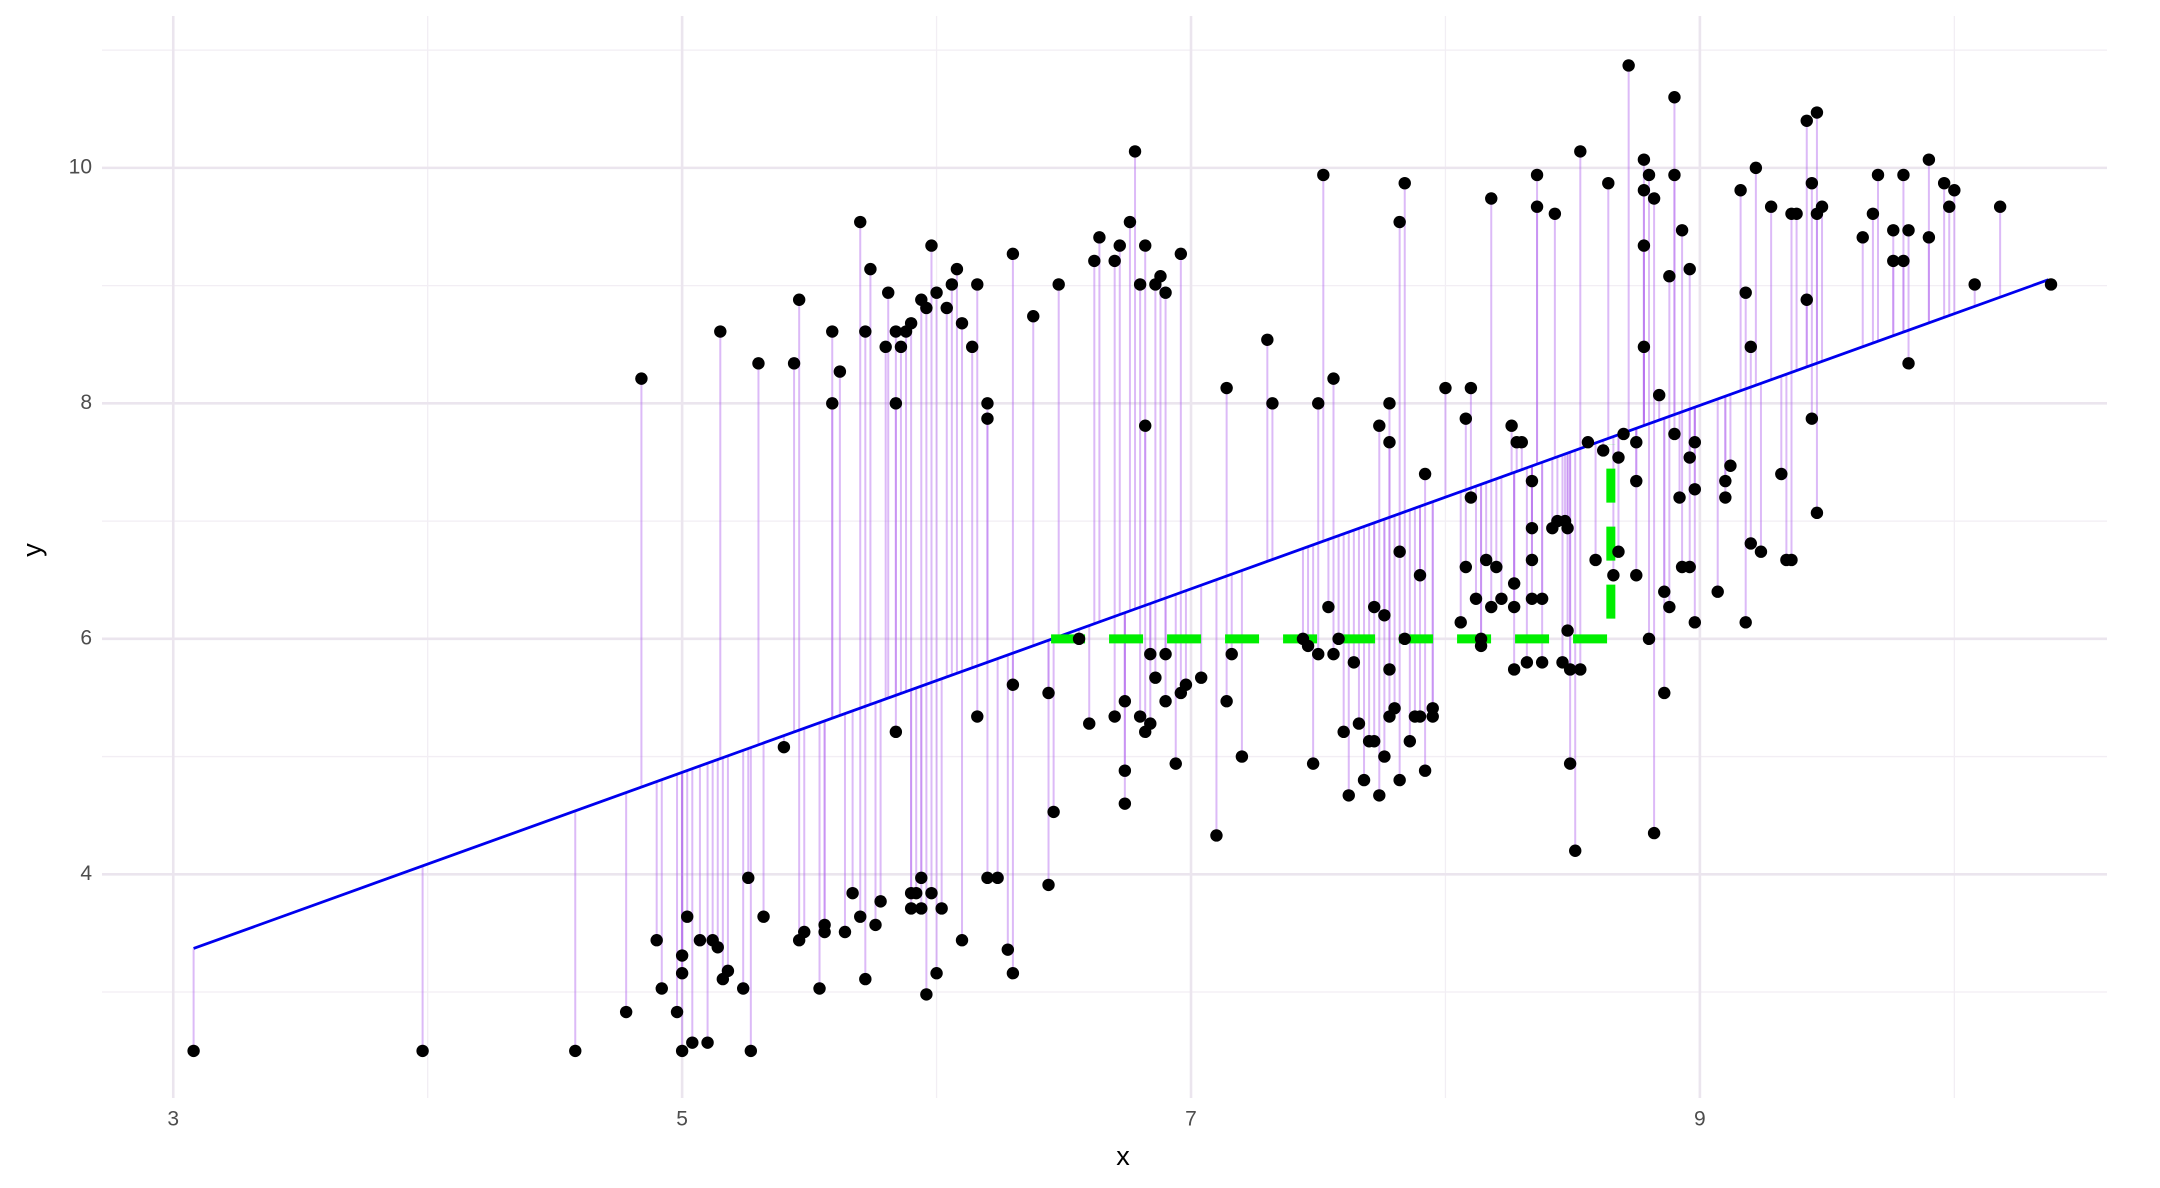 This screenshot has height=1188, width=2160. I want to click on y-tick-label: 4, so click(86, 873).